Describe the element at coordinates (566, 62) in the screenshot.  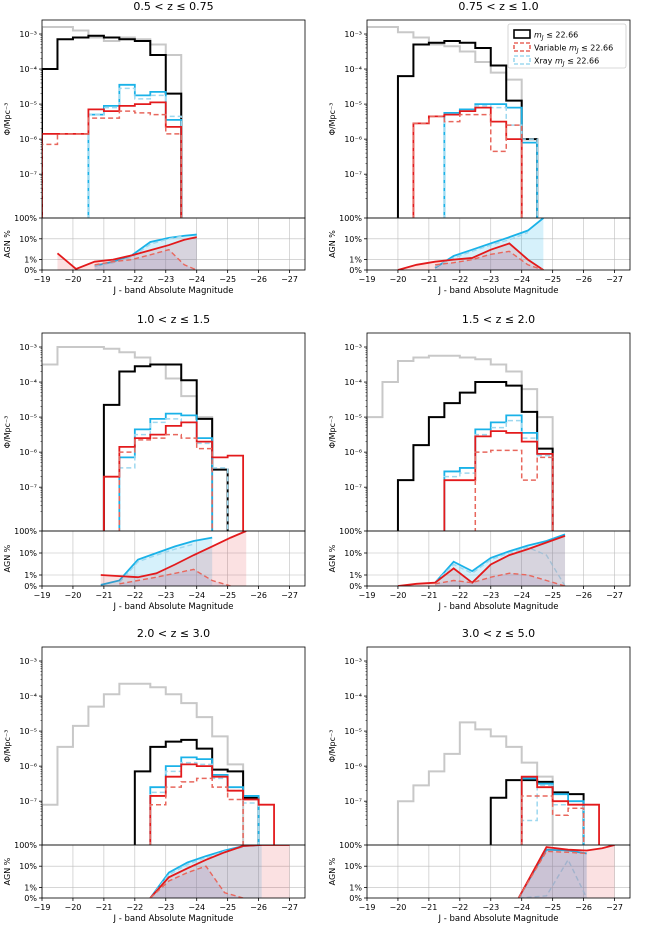
I see `legend-label: Xray mJ ≤ 22.66` at that location.